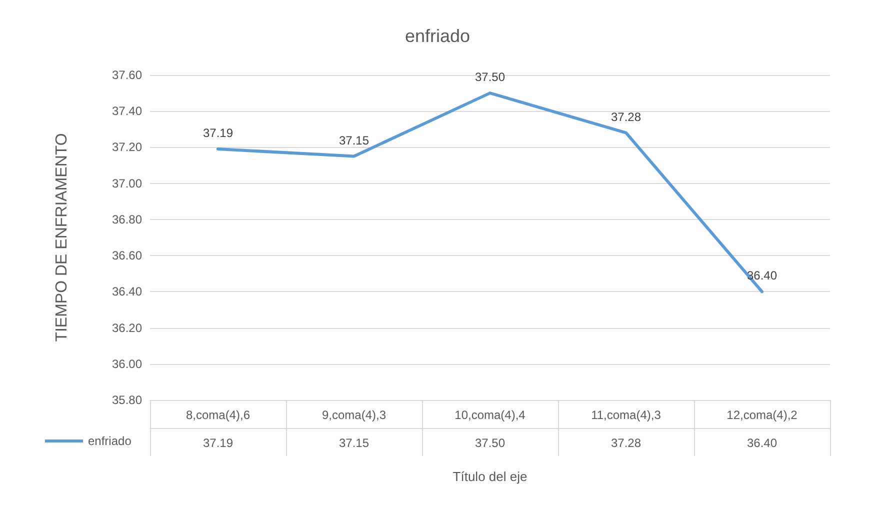  Describe the element at coordinates (490, 476) in the screenshot. I see `x-axis-title: Título del eje` at that location.